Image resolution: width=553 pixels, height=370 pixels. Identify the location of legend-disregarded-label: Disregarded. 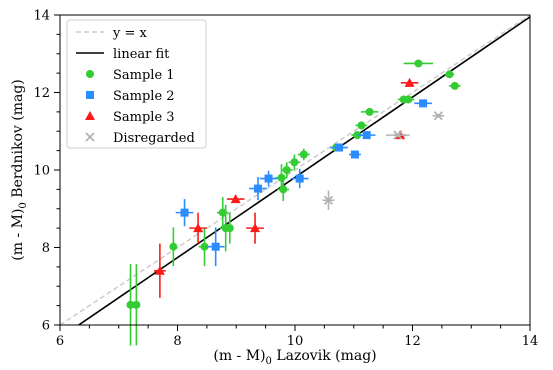
(154, 138).